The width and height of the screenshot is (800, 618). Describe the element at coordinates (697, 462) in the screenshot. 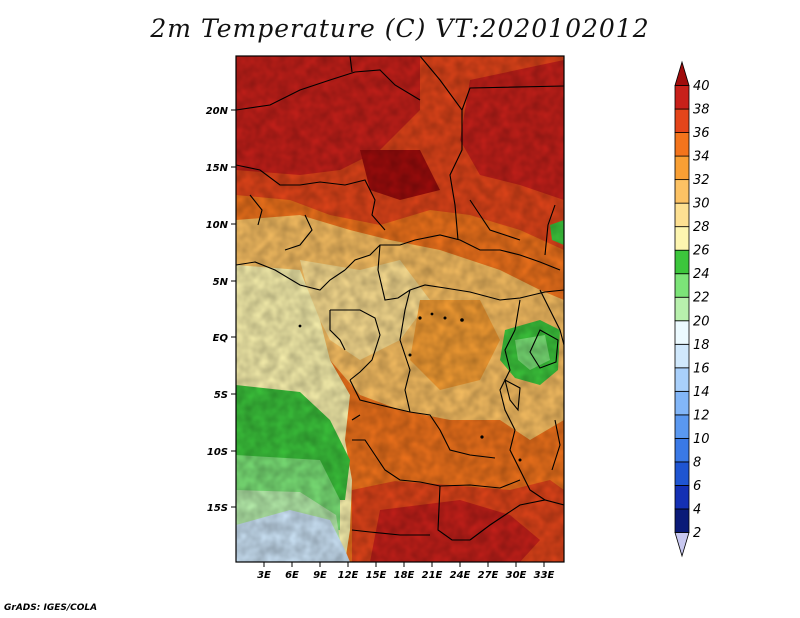

I see `colorbar-label: 8` at that location.